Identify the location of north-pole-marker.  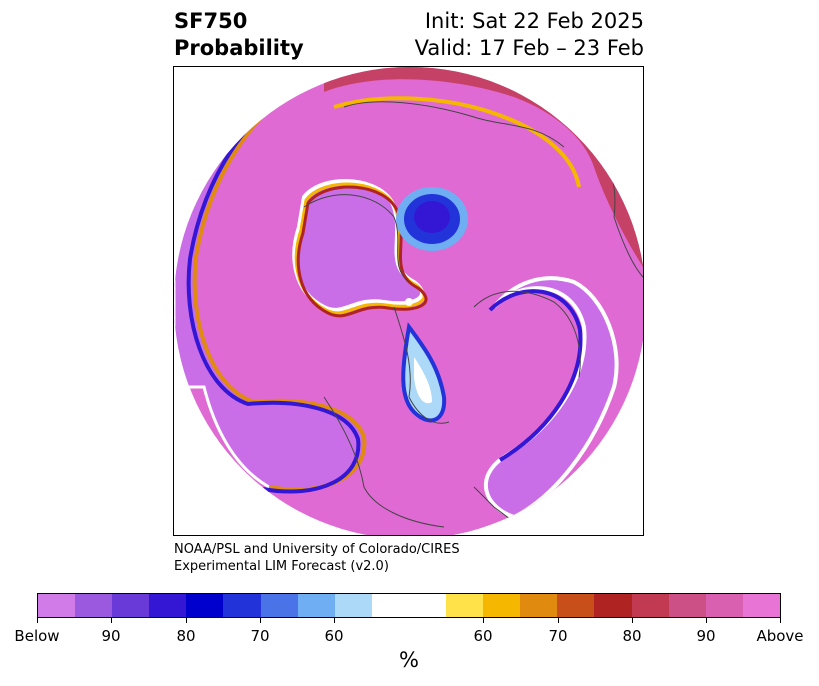
(409, 302).